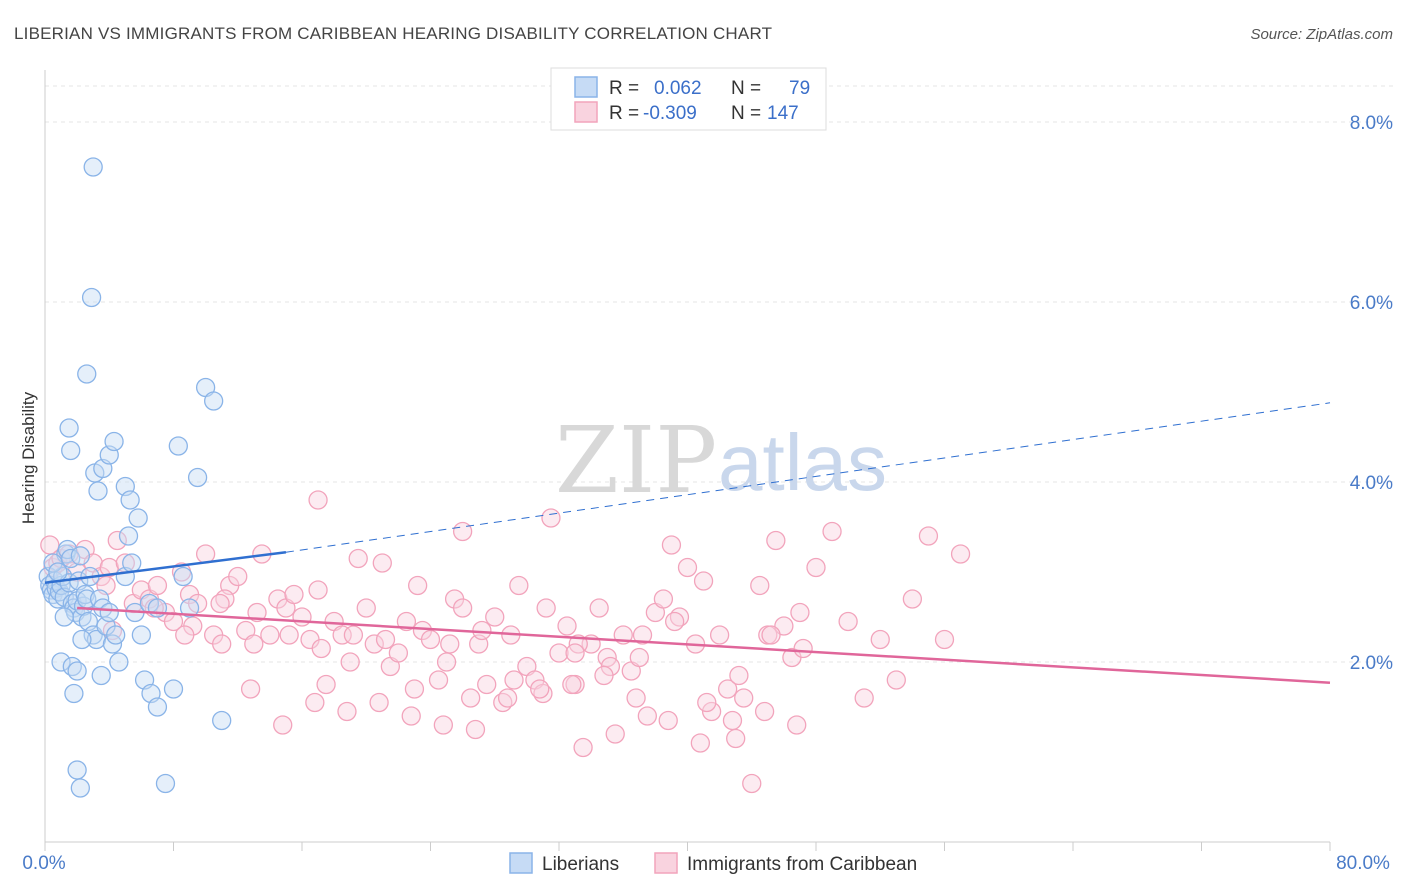  What do you see at coordinates (28, 457) in the screenshot?
I see `y-axis-label: Hearing Disability` at bounding box center [28, 457].